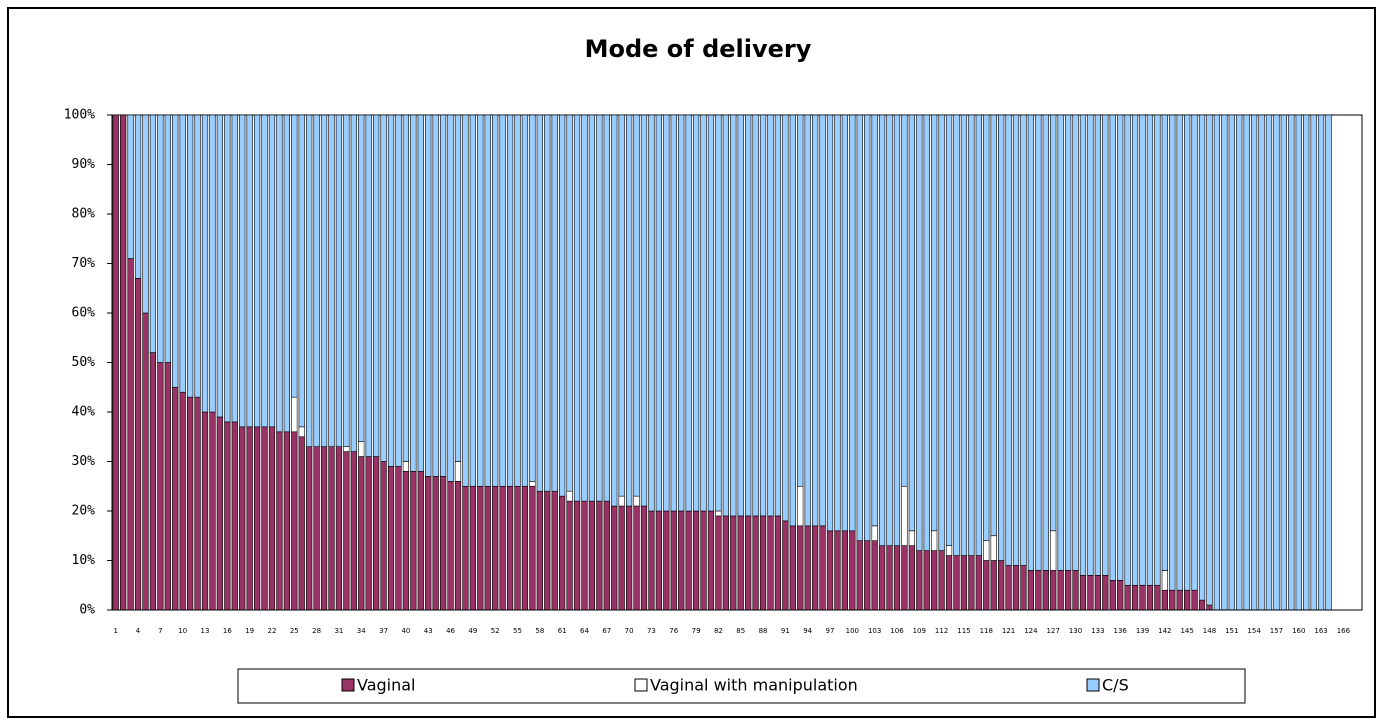 This screenshot has height=723, width=1383. What do you see at coordinates (1231, 631) in the screenshot?
I see `x-tick-label: 151` at bounding box center [1231, 631].